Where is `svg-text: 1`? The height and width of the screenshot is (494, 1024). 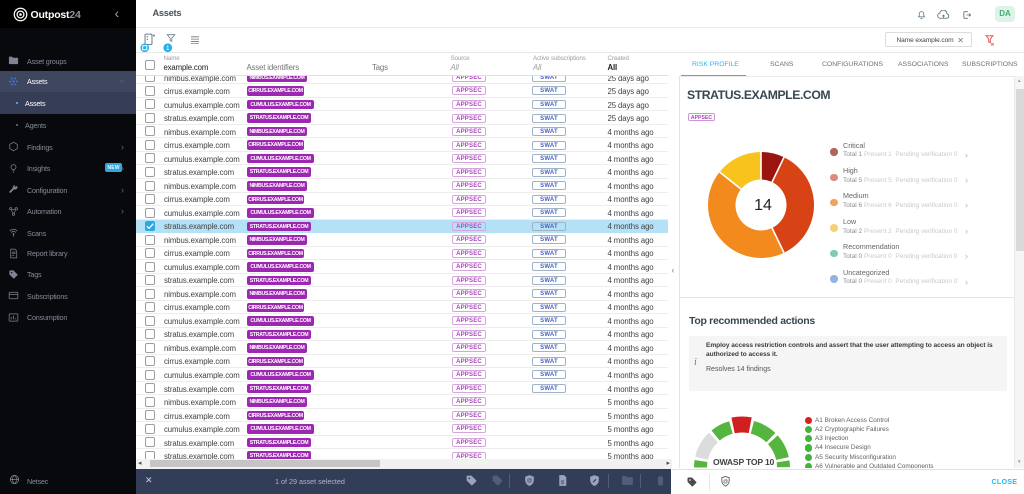 svg-text: 1 is located at coordinates (168, 47).